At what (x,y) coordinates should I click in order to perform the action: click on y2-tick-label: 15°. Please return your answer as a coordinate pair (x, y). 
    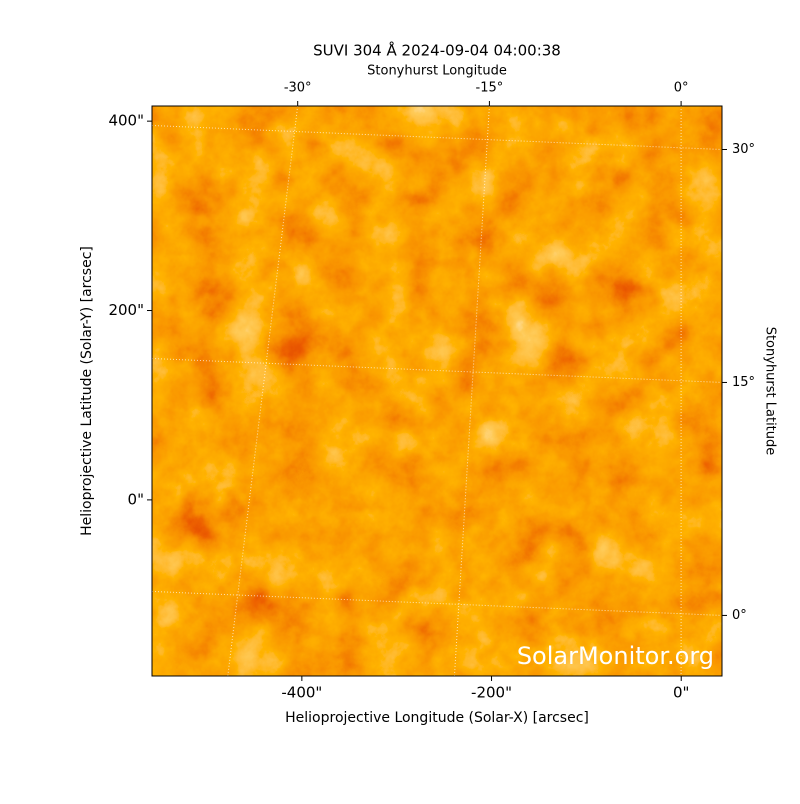
    Looking at the image, I should click on (743, 382).